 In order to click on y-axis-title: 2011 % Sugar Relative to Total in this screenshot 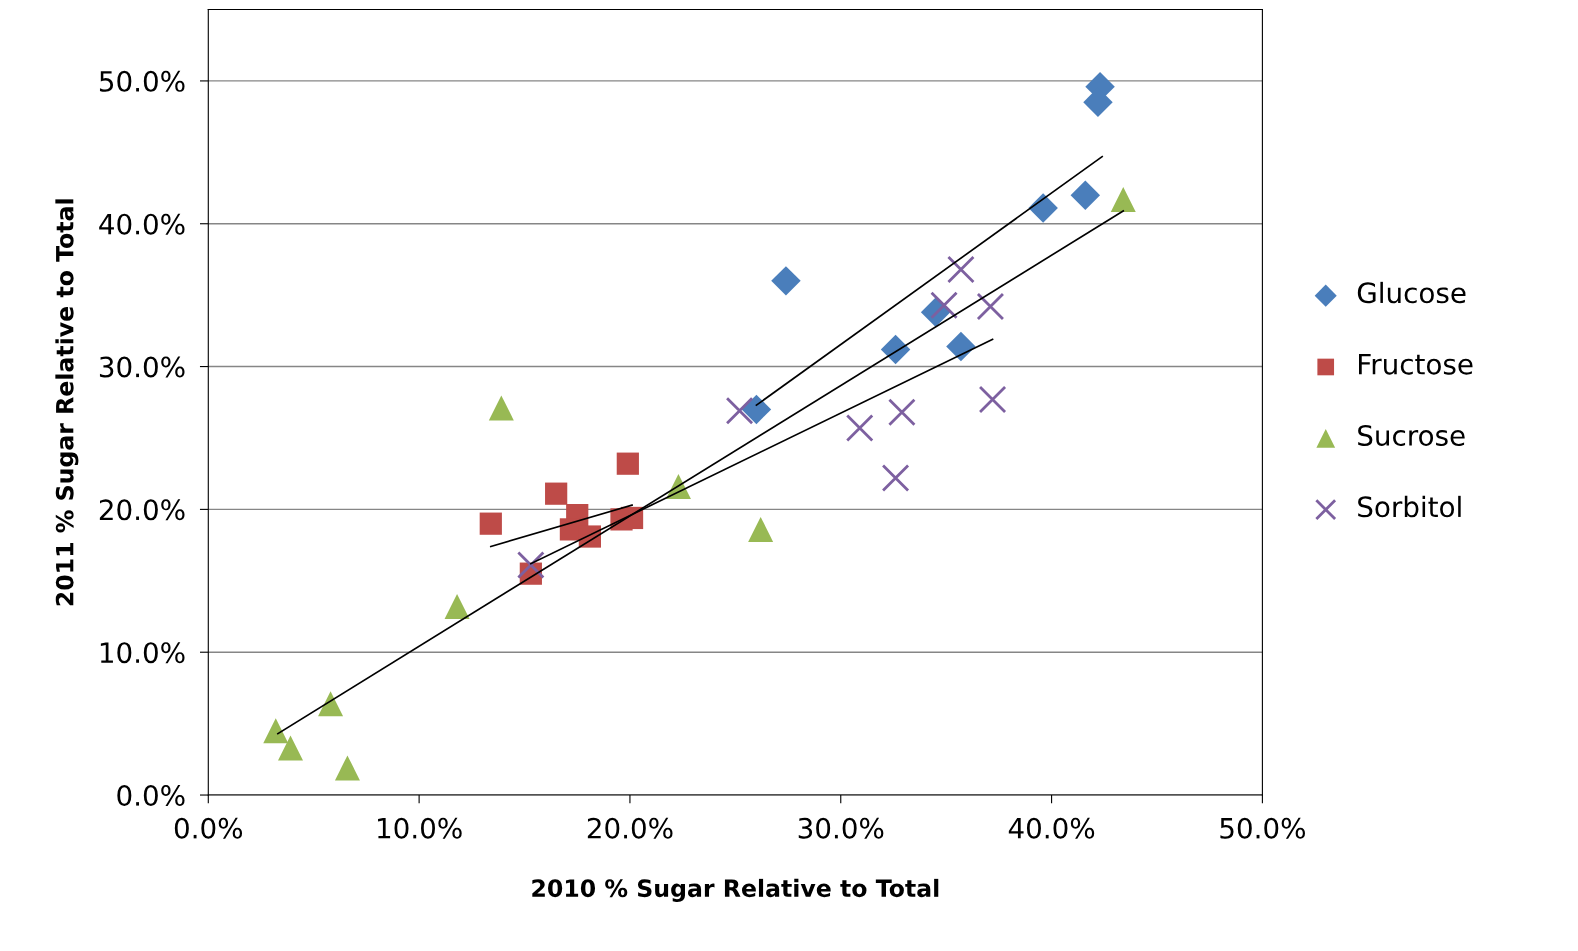, I will do `click(67, 402)`.